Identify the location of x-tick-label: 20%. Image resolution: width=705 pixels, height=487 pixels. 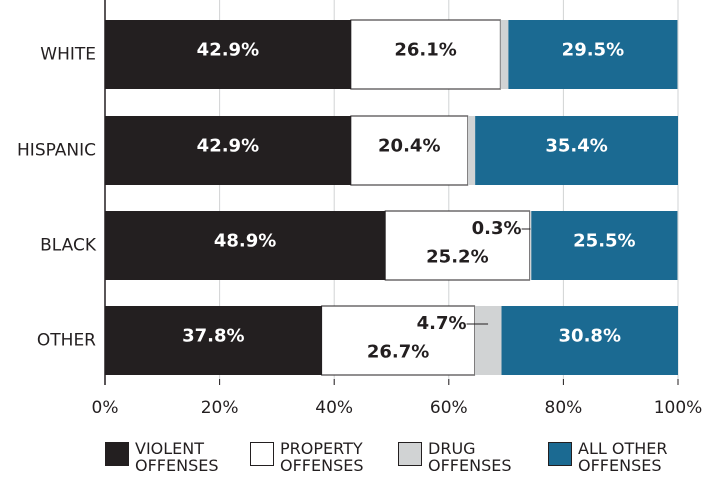
(220, 408).